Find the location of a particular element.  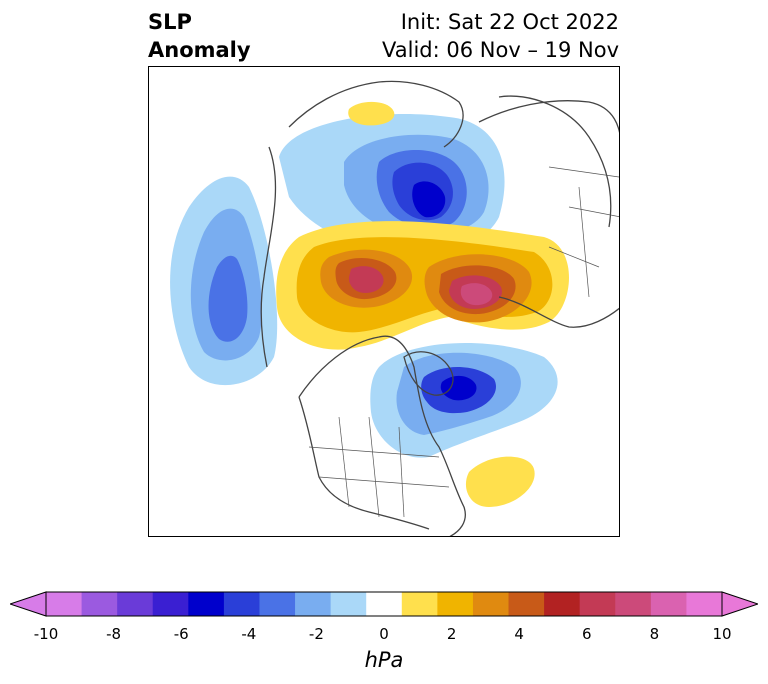

high-pressure-band is located at coordinates (422, 285).